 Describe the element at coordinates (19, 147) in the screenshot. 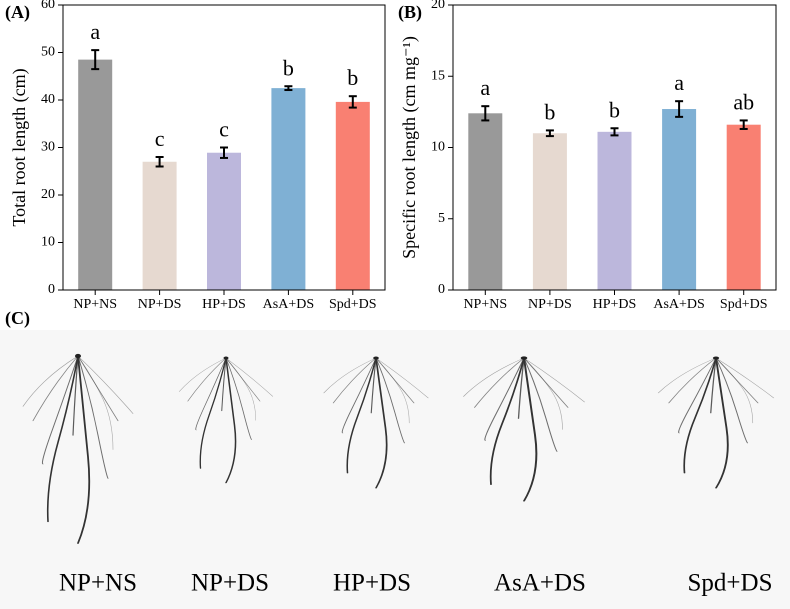

I see `y-axis-label: Total root length (cm)` at that location.